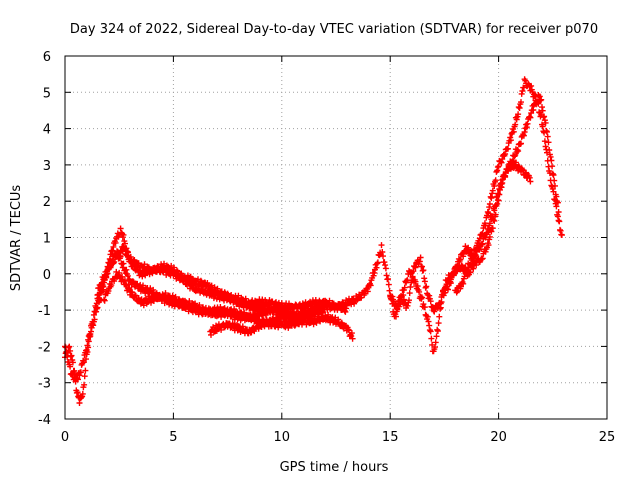  Describe the element at coordinates (47, 202) in the screenshot. I see `y-tick-label: 2` at that location.